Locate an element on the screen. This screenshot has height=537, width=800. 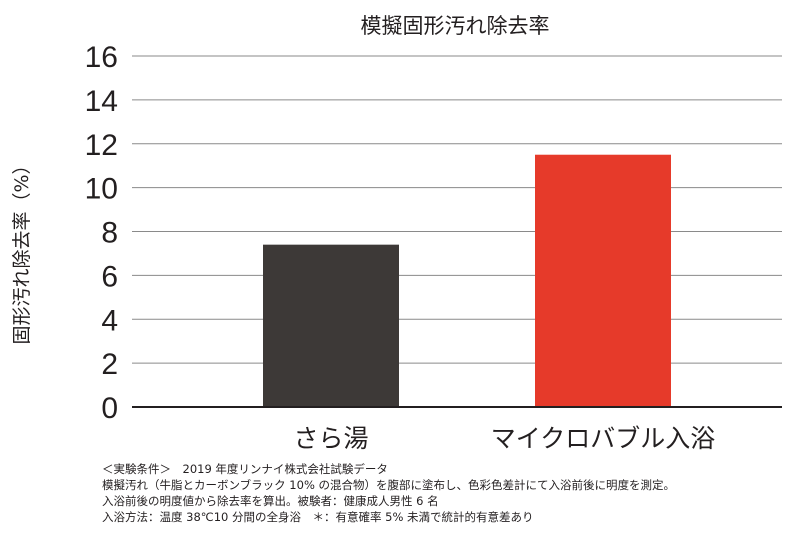
y-tick-label: 4 is located at coordinates (109, 320).